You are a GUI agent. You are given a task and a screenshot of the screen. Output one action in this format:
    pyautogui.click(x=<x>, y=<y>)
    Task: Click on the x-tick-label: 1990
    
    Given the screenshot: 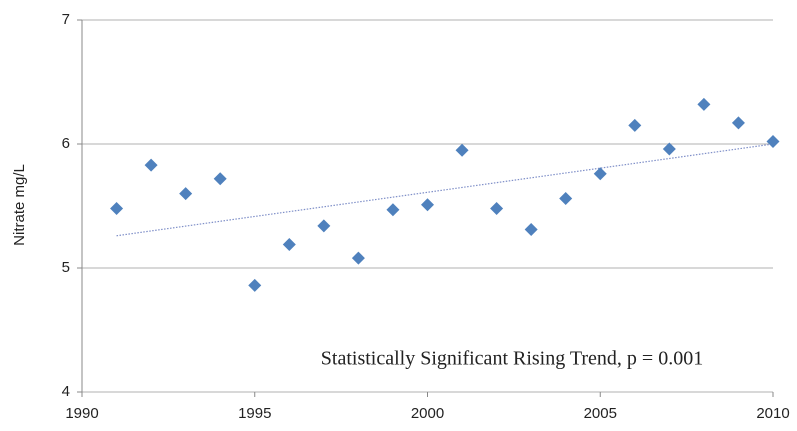 What is the action you would take?
    pyautogui.click(x=81, y=413)
    